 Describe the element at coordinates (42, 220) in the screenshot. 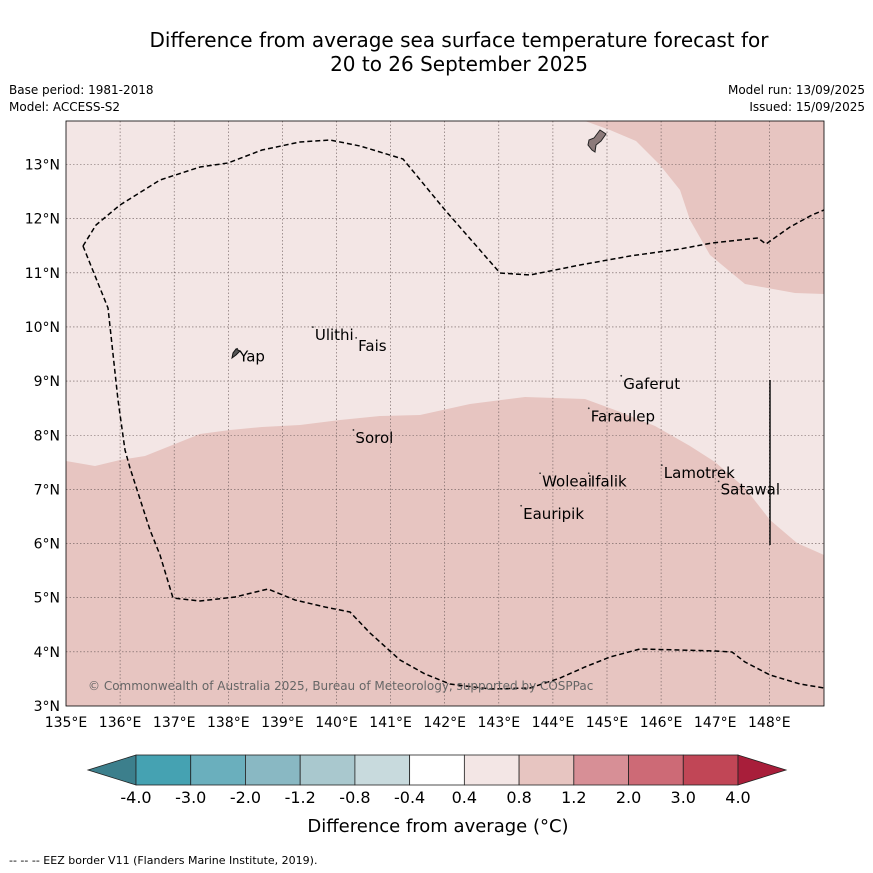

I see `lat-tick-label: 12°N` at that location.